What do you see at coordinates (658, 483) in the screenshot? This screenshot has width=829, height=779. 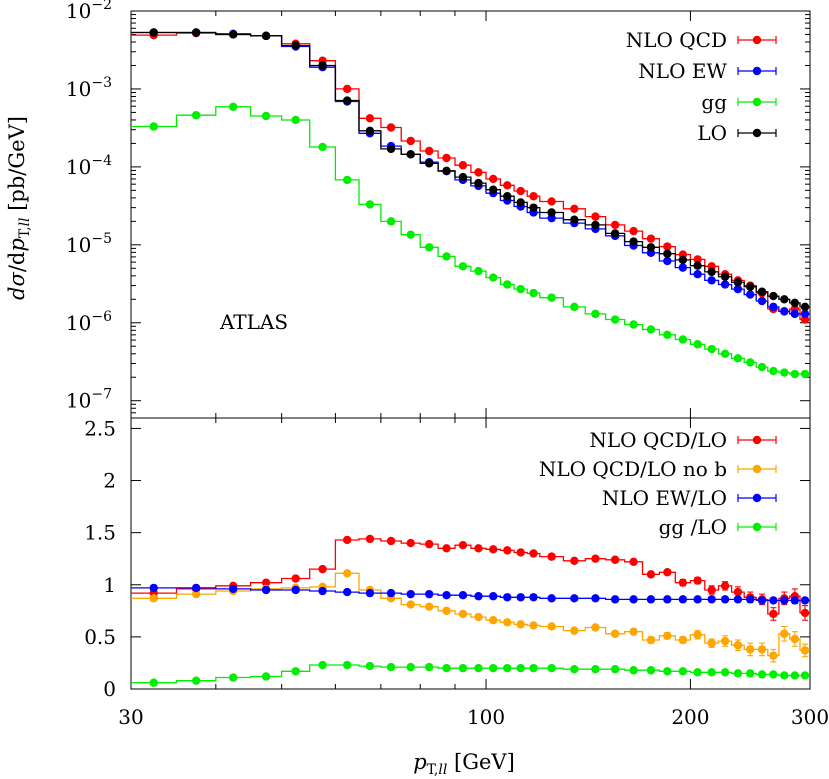 I see `bottom-legend: NLO QCD/LO NLO QCD/LO no b NLO EW/LO gg /LO` at bounding box center [658, 483].